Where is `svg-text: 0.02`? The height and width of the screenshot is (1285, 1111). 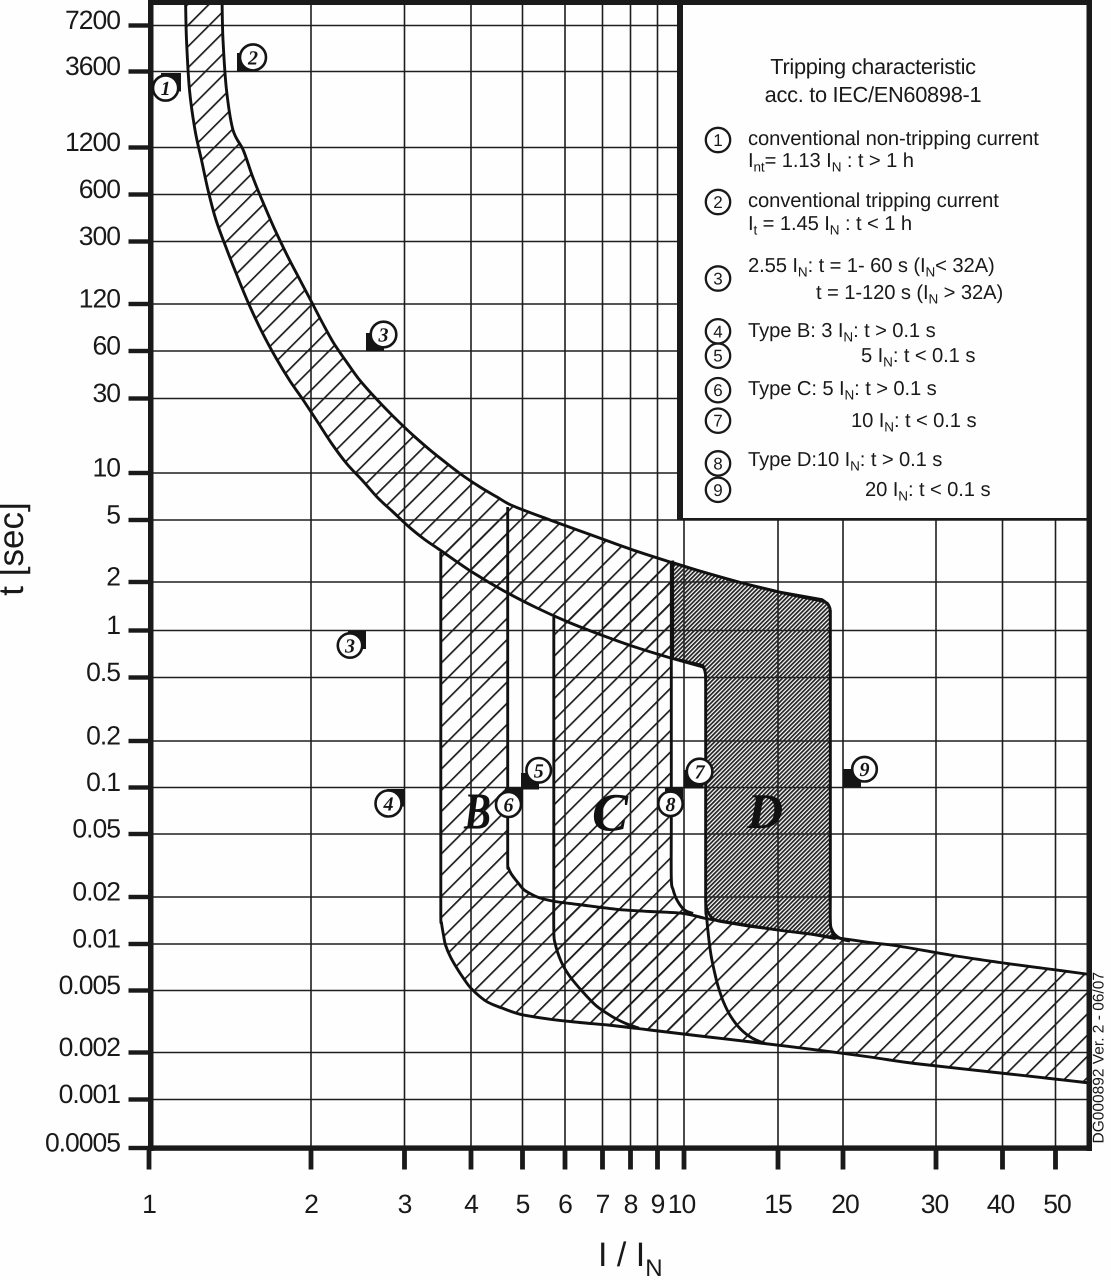 svg-text: 0.02 is located at coordinates (96, 892).